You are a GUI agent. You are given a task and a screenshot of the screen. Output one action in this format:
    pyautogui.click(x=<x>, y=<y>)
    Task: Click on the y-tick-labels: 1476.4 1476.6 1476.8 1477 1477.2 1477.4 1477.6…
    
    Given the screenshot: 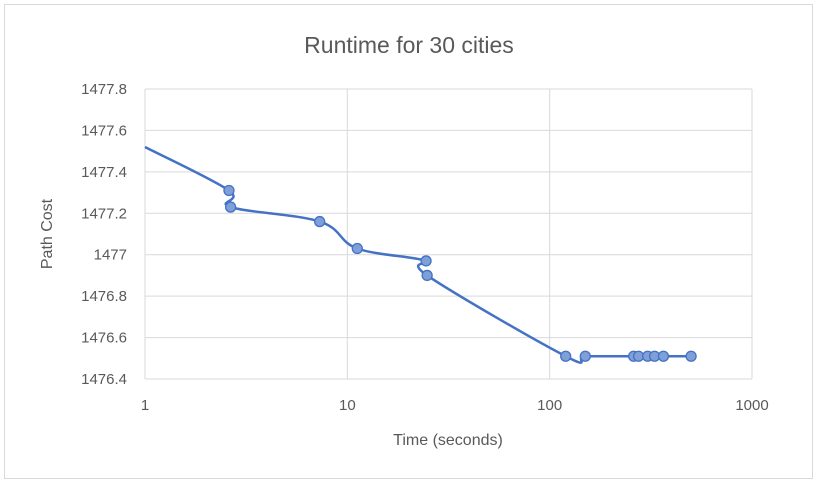 What is the action you would take?
    pyautogui.click(x=104, y=234)
    